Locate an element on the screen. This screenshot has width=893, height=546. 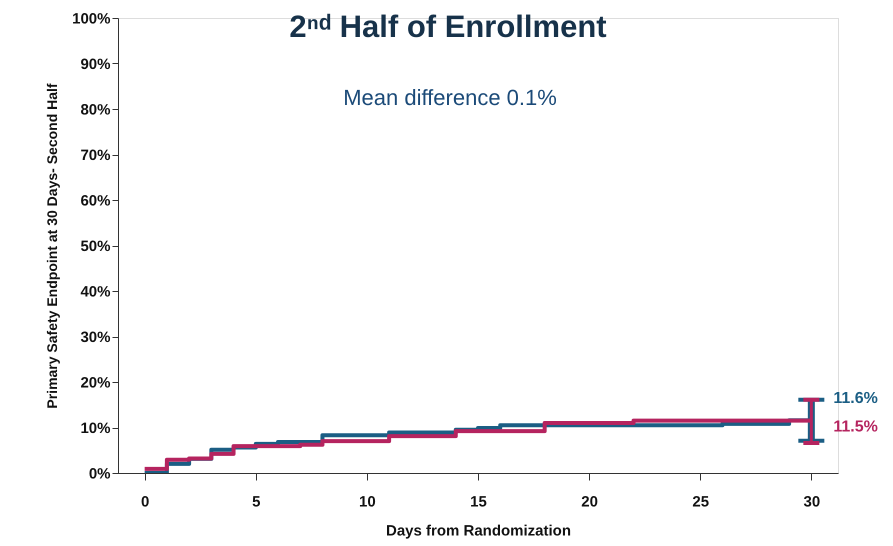
x-tick-label: 15 is located at coordinates (478, 502).